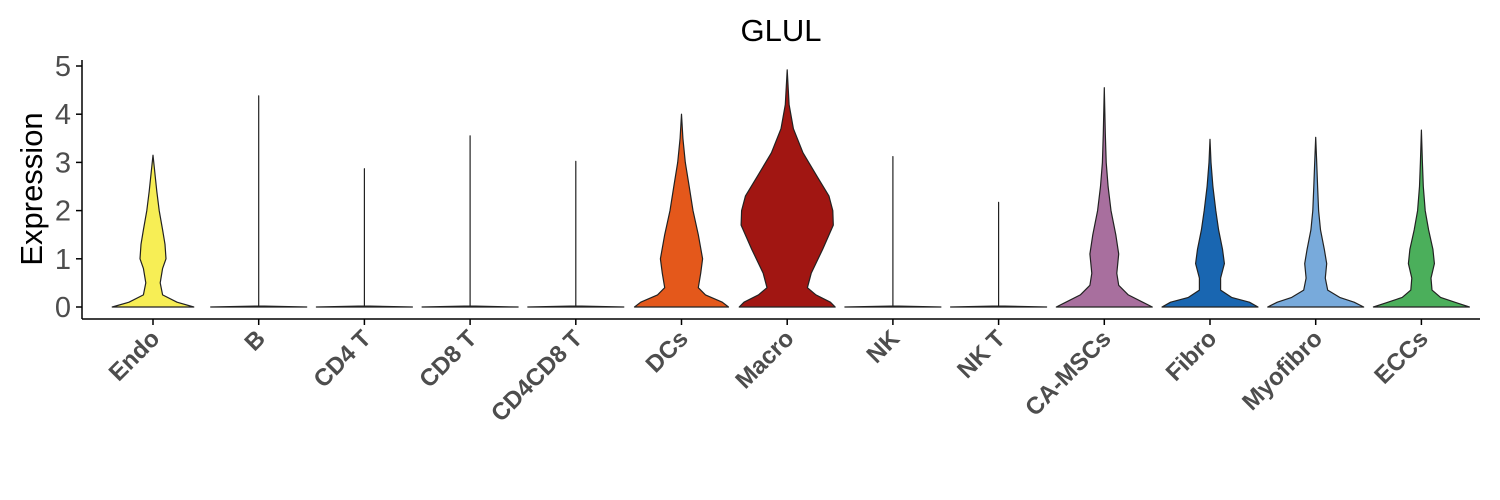 The height and width of the screenshot is (500, 1500). I want to click on violin-eccs, so click(1421, 218).